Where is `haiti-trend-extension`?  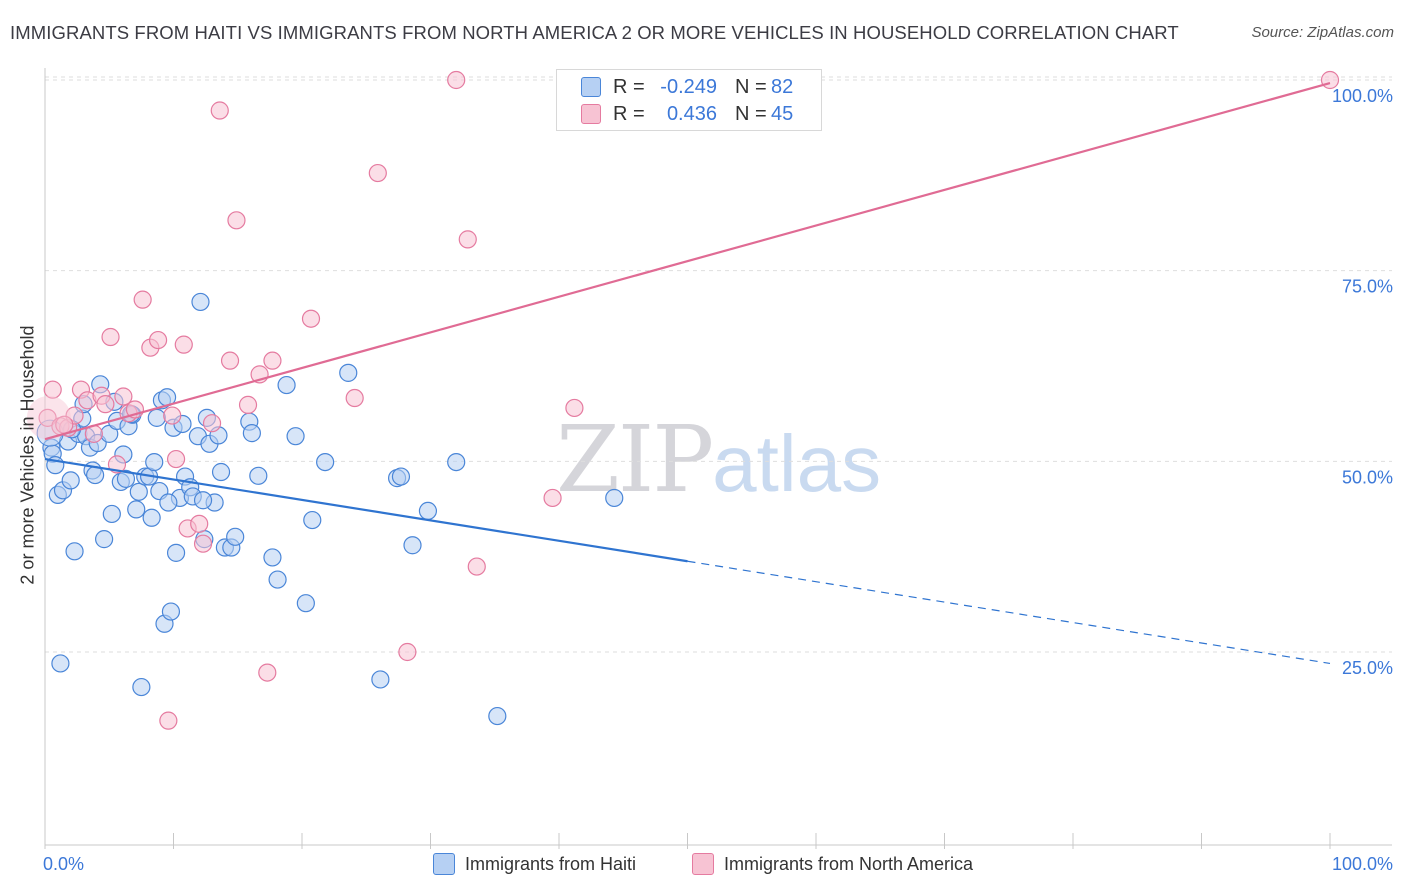 haiti-trend-extension is located at coordinates (1009, 612).